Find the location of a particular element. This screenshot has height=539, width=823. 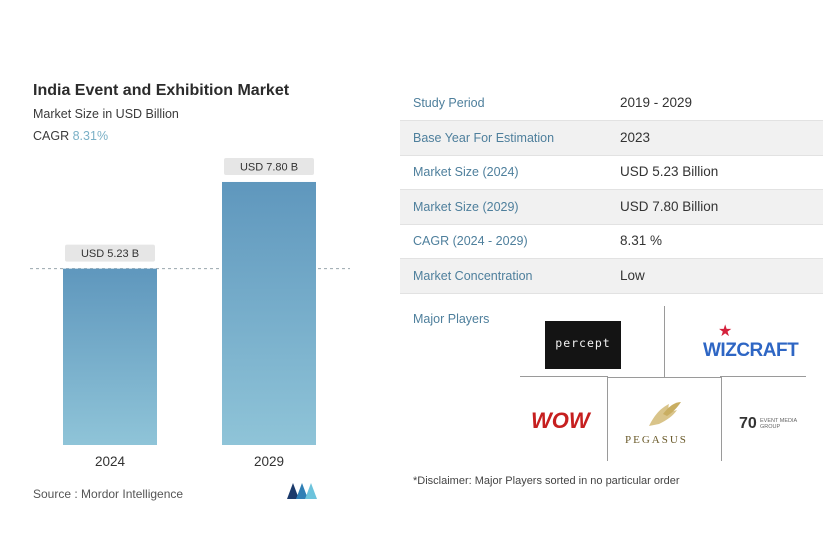

source-note: Source : Mordor Intelligence is located at coordinates (108, 494).